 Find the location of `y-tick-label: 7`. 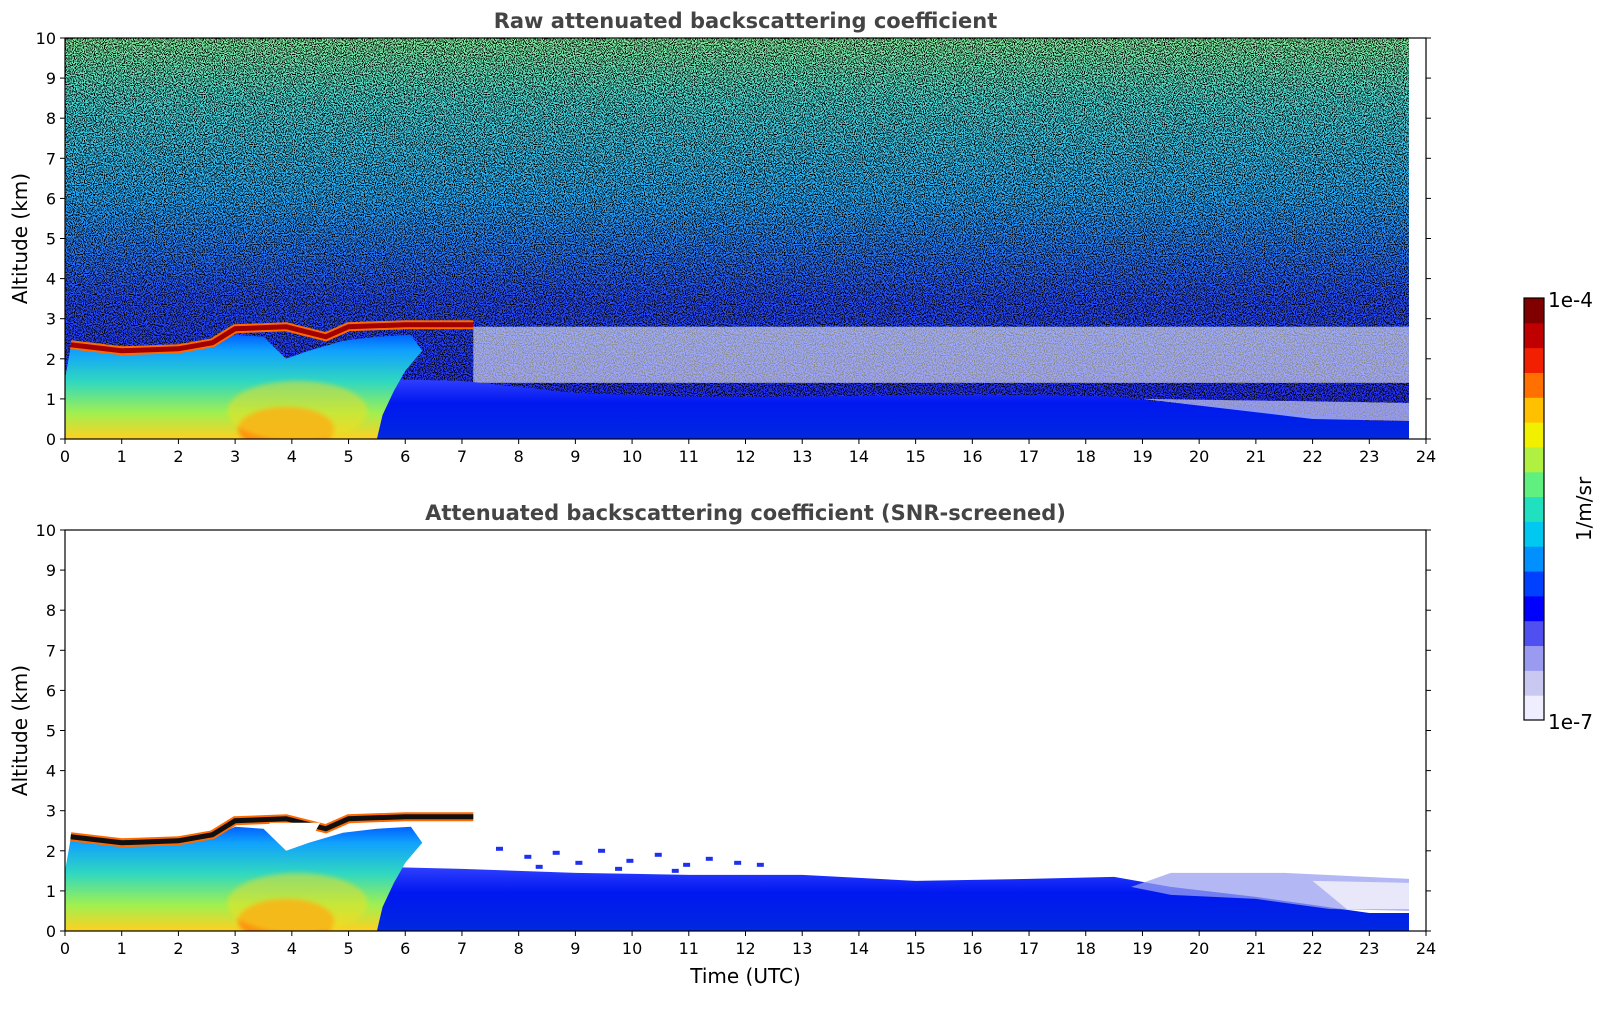

y-tick-label: 7 is located at coordinates (51, 650).